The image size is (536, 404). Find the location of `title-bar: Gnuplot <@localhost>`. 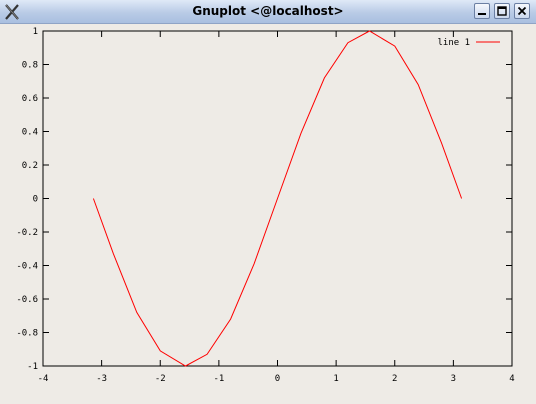

title-bar: Gnuplot <@localhost> is located at coordinates (268, 12).